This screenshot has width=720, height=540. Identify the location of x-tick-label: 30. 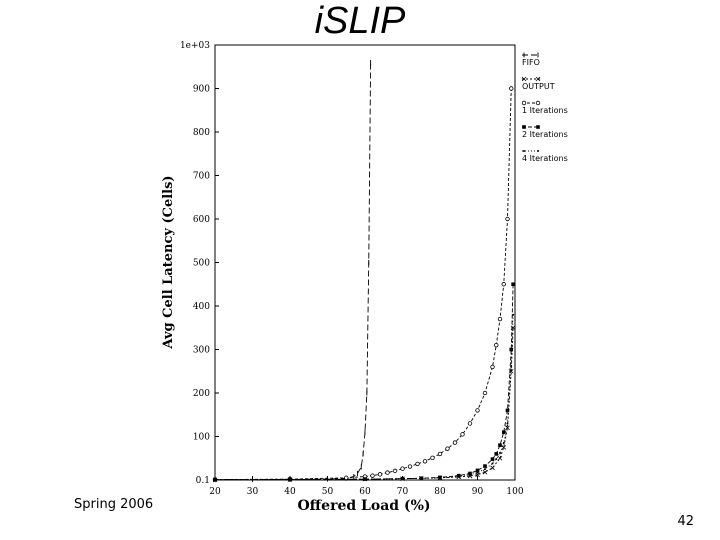
(253, 492).